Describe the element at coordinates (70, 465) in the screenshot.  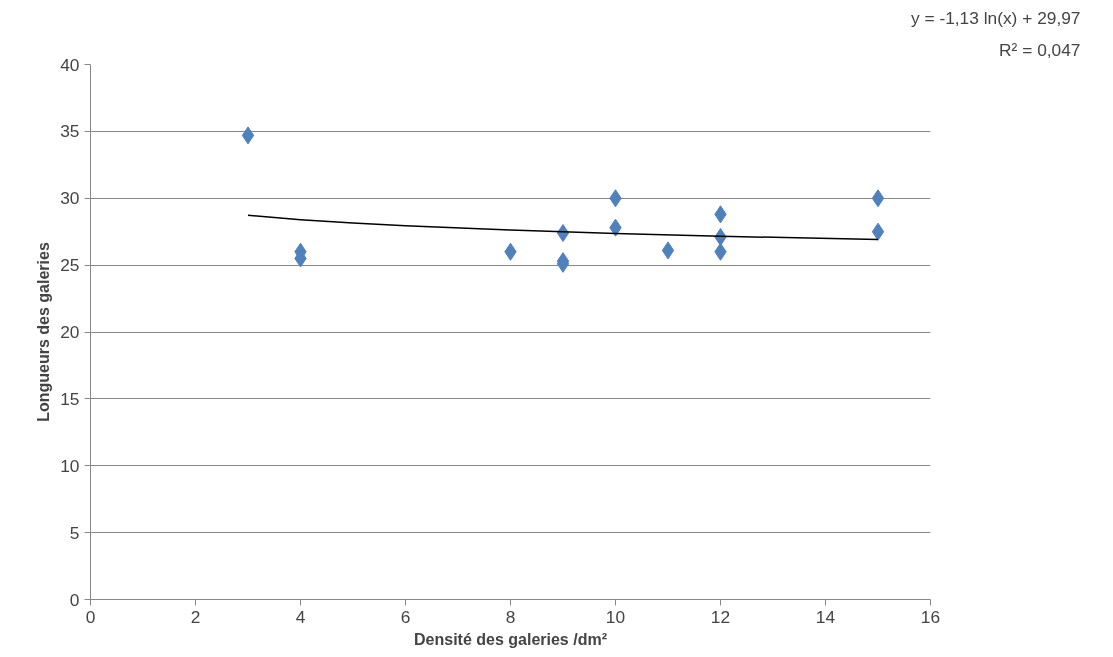
I see `y-tick-label: 10` at that location.